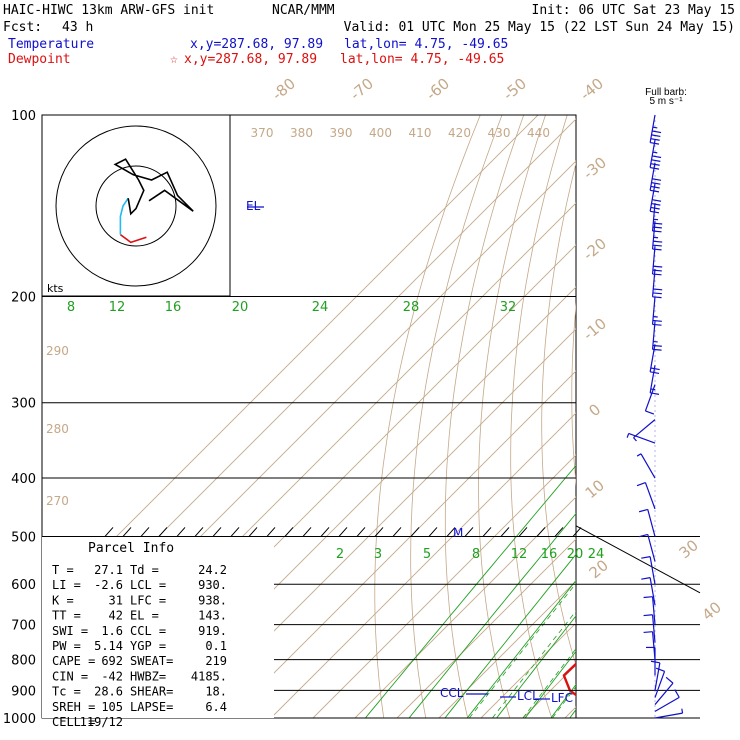  I want to click on pressure-tick-label: 400, so click(23, 479).